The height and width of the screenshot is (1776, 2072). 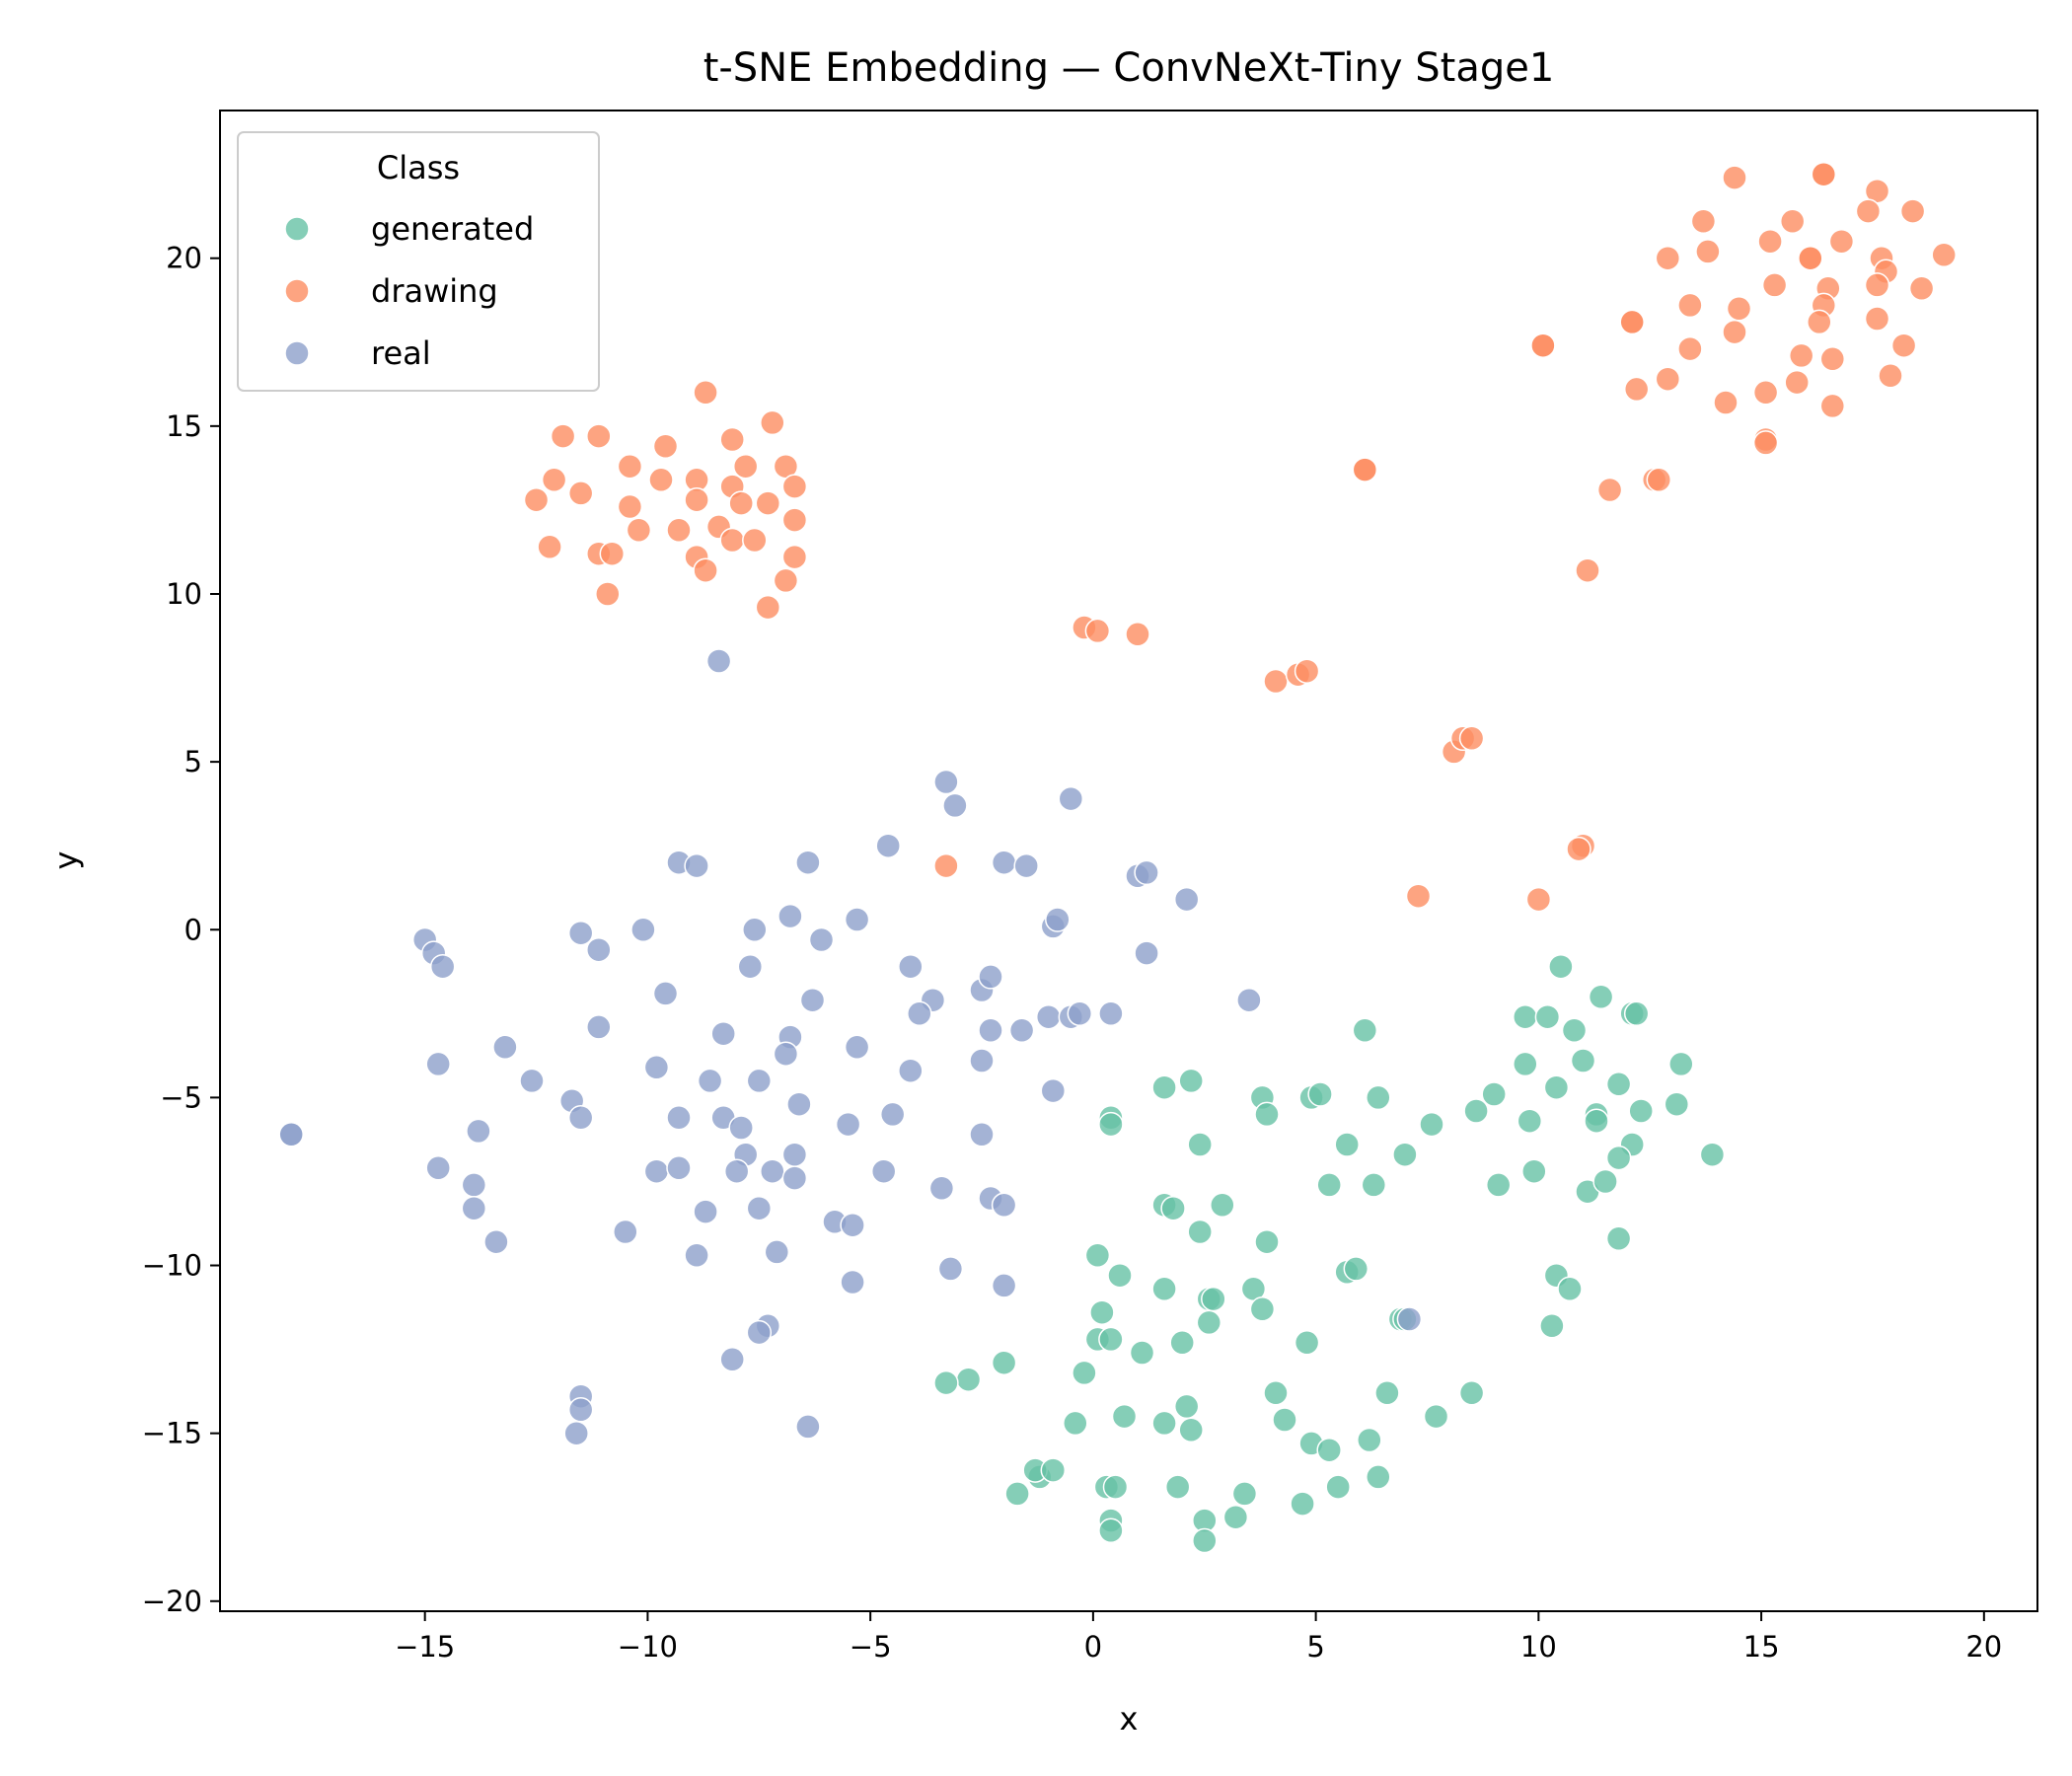 What do you see at coordinates (453, 229) in the screenshot?
I see `legend-label-generated: generated` at bounding box center [453, 229].